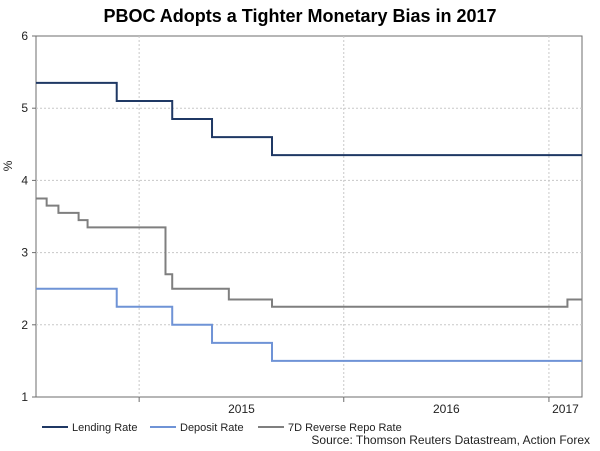 The width and height of the screenshot is (600, 451). Describe the element at coordinates (24, 108) in the screenshot. I see `y-tick-label: 5` at that location.